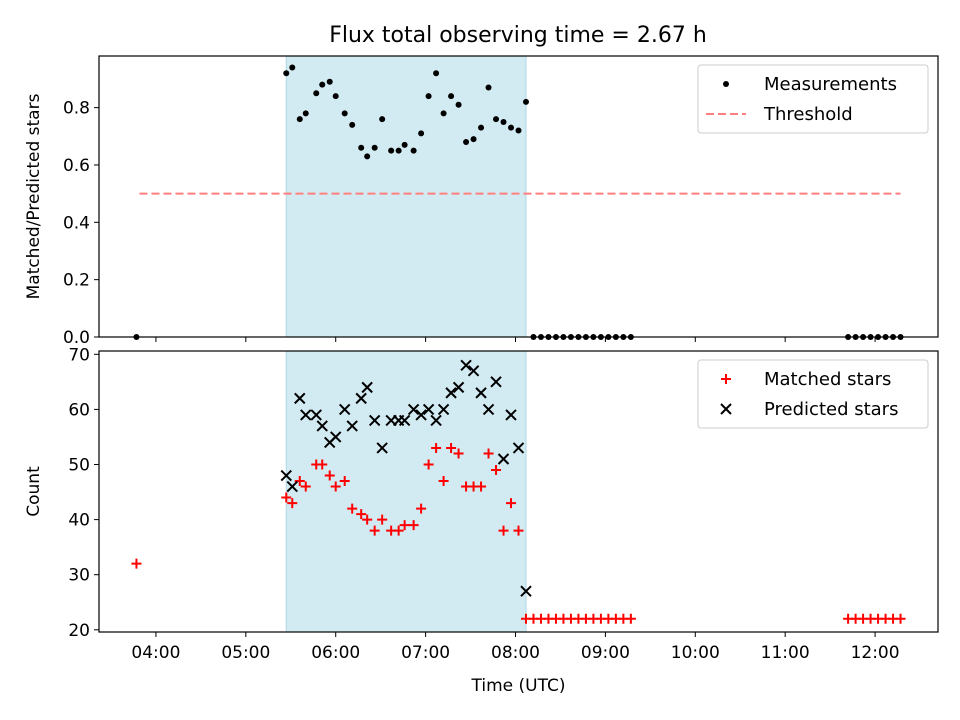 The height and width of the screenshot is (720, 960). I want to click on legend-marker-measurements, so click(726, 84).